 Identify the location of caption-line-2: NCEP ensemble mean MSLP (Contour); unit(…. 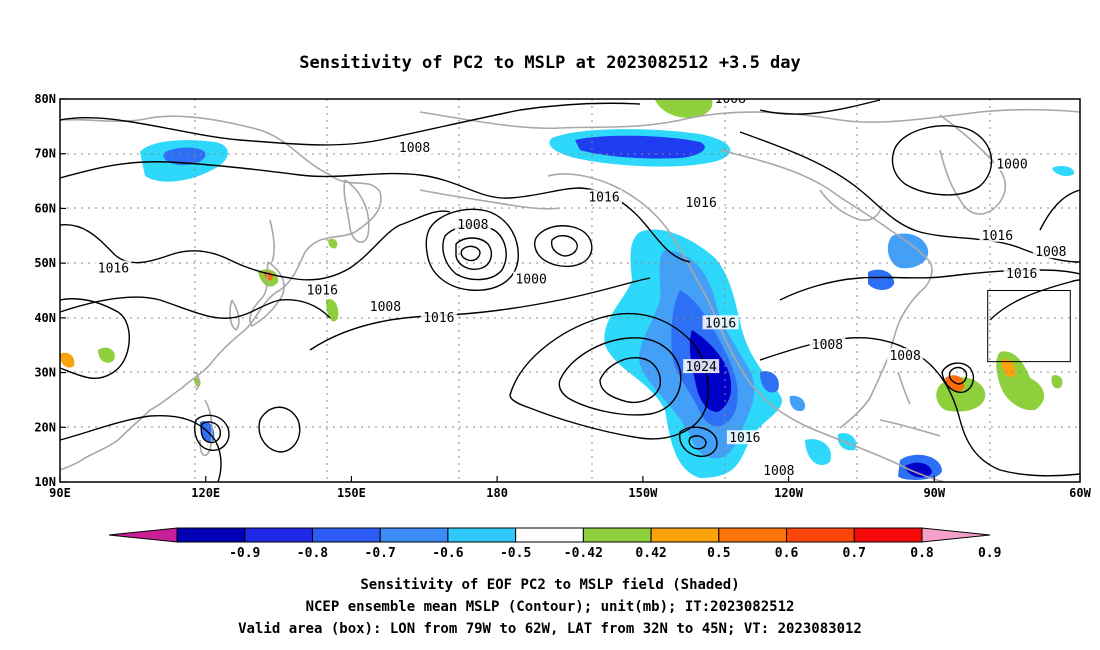
(550, 607).